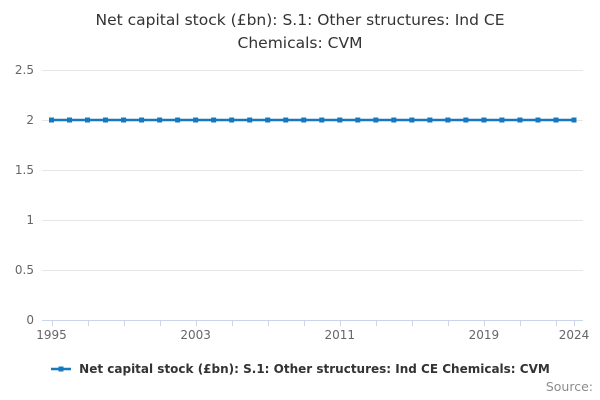  I want to click on chart-title-line2: Chemicals: CVM, so click(300, 43).